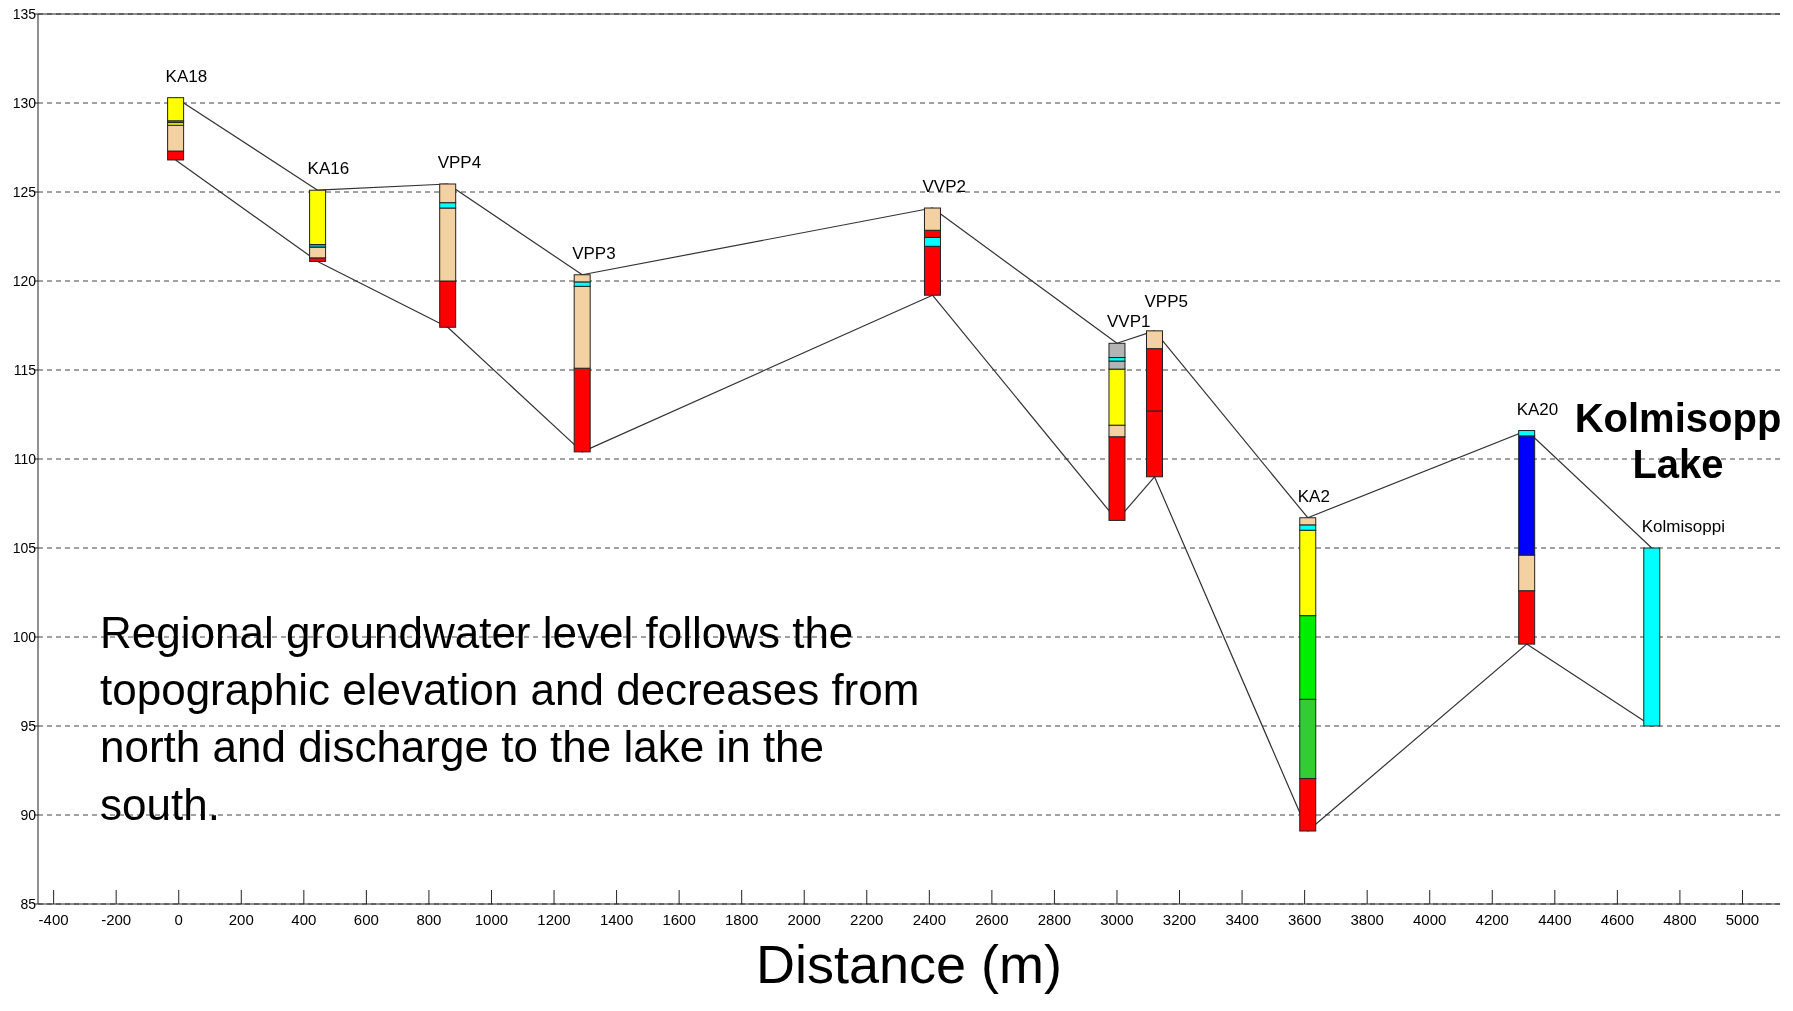 This screenshot has height=1011, width=1793. Describe the element at coordinates (28, 904) in the screenshot. I see `y-tick-label: 85` at that location.